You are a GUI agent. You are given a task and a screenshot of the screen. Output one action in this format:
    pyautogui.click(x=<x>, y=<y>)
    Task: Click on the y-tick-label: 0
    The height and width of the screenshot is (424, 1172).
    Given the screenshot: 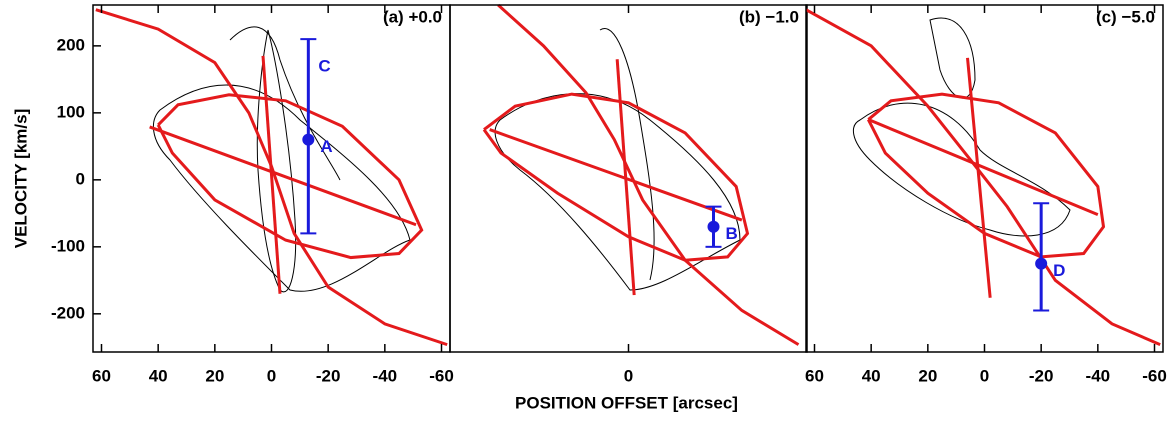 What is the action you would take?
    pyautogui.click(x=80, y=178)
    